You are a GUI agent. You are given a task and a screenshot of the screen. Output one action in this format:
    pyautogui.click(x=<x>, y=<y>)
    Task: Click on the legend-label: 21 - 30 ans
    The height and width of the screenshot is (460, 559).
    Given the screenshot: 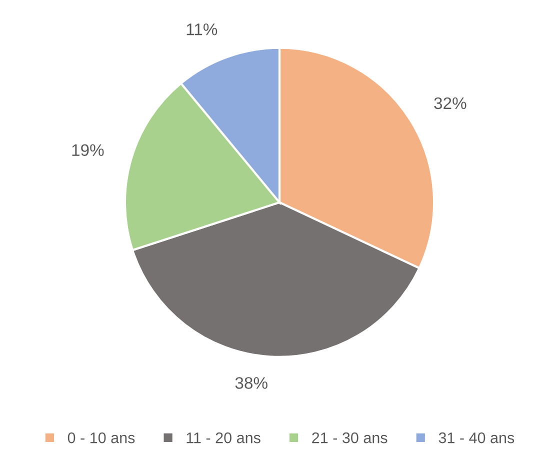 What is the action you would take?
    pyautogui.click(x=350, y=438)
    